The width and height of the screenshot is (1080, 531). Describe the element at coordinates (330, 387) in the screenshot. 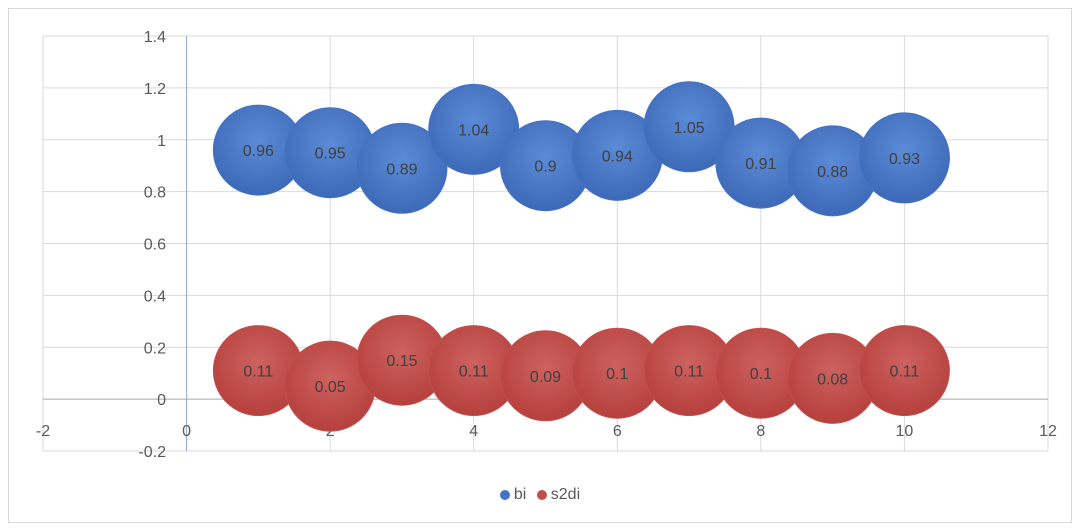

I see `data-label-s2di: 0.05` at that location.